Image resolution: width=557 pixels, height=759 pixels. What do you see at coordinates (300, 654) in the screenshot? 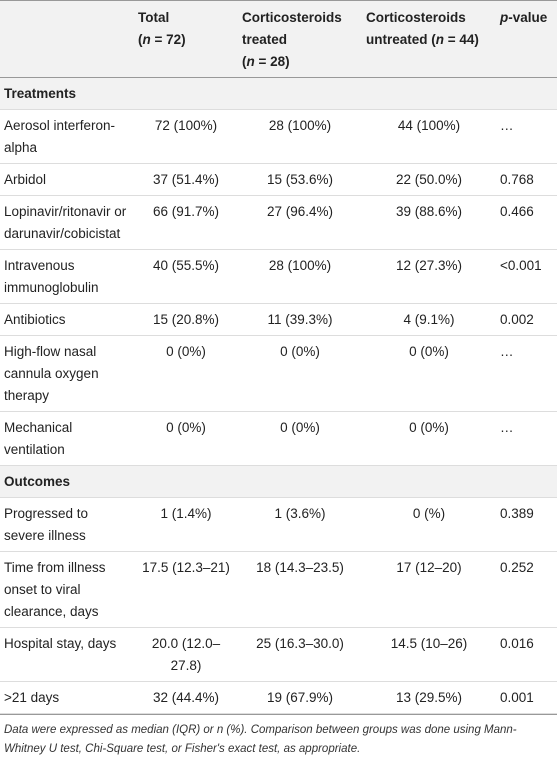
I see `cell: 25 (16.3–30.0)` at bounding box center [300, 654].